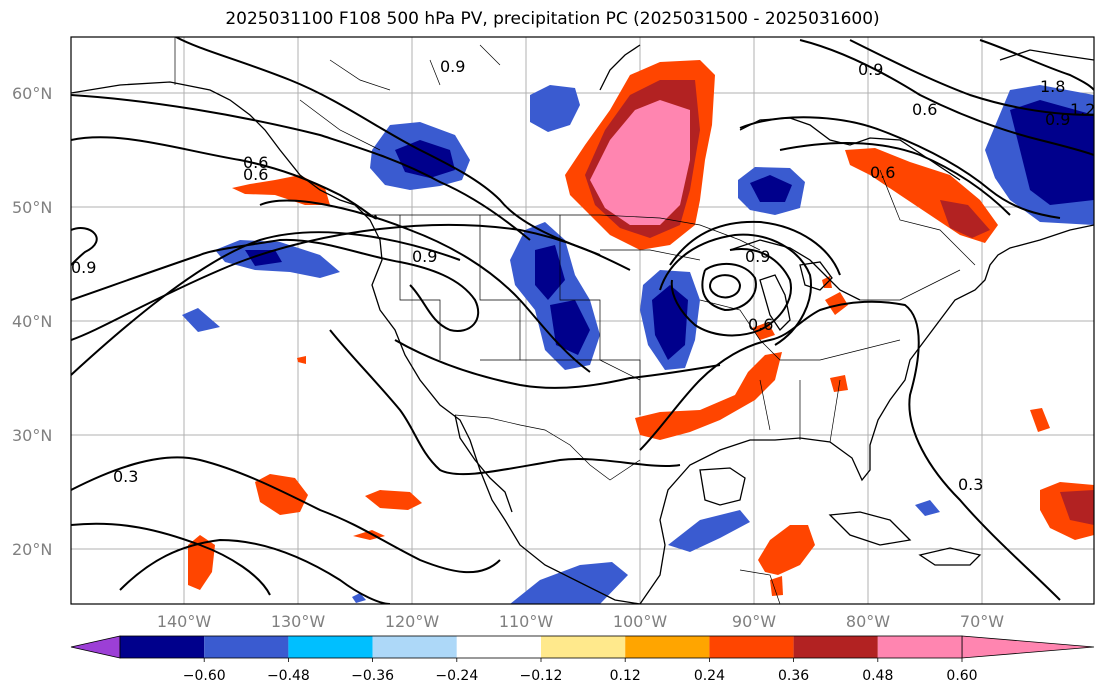  Describe the element at coordinates (32, 435) in the screenshot. I see `lat-label: 30°N` at that location.